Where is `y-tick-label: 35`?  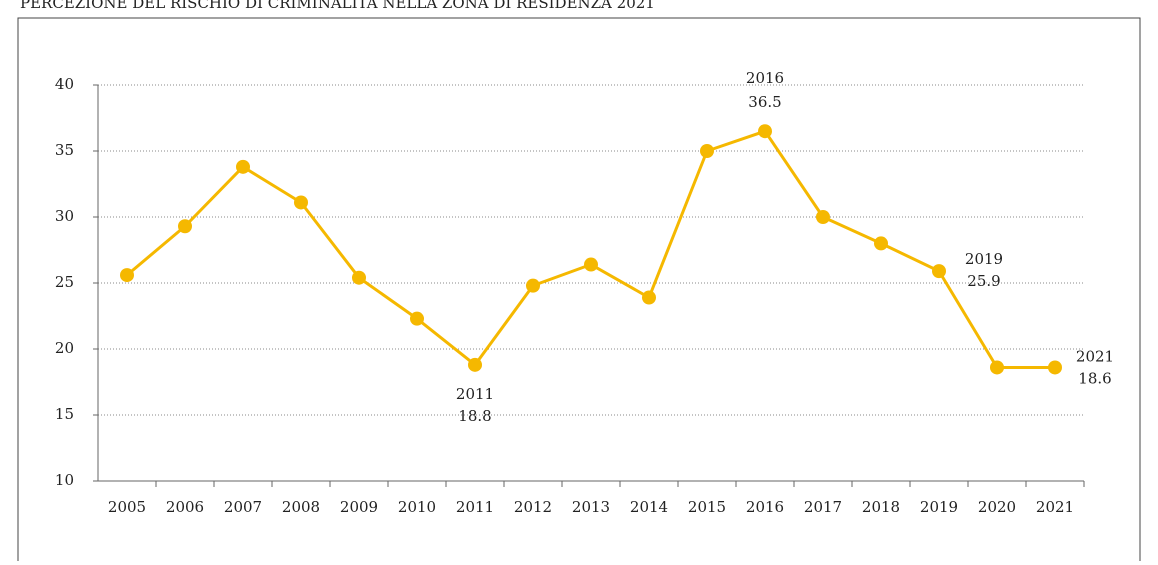
y-tick-label: 35 is located at coordinates (64, 150).